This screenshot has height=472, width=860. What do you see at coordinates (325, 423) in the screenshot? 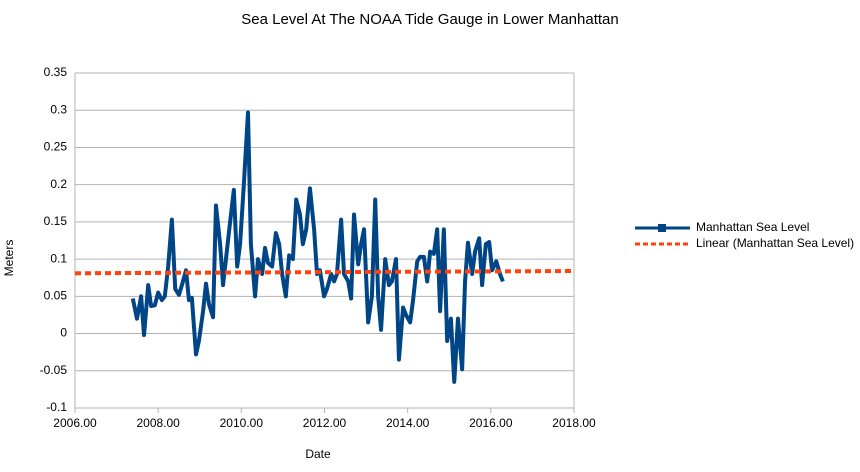
I see `x-tick-label: 2012.00` at bounding box center [325, 423].